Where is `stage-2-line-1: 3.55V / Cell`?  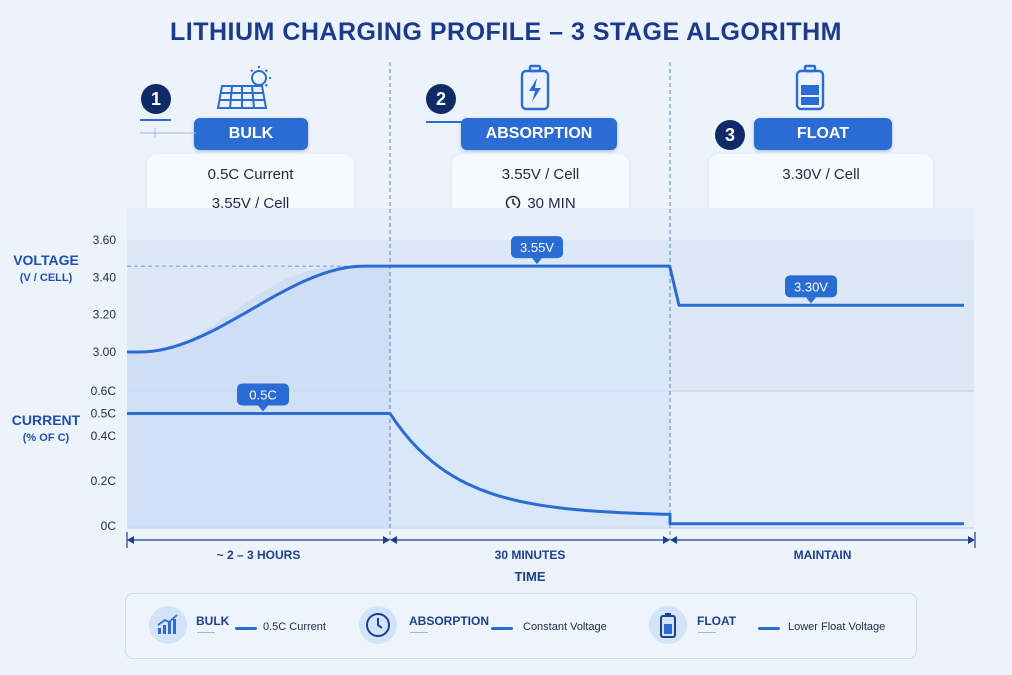
stage-2-line-1: 3.55V / Cell is located at coordinates (540, 174).